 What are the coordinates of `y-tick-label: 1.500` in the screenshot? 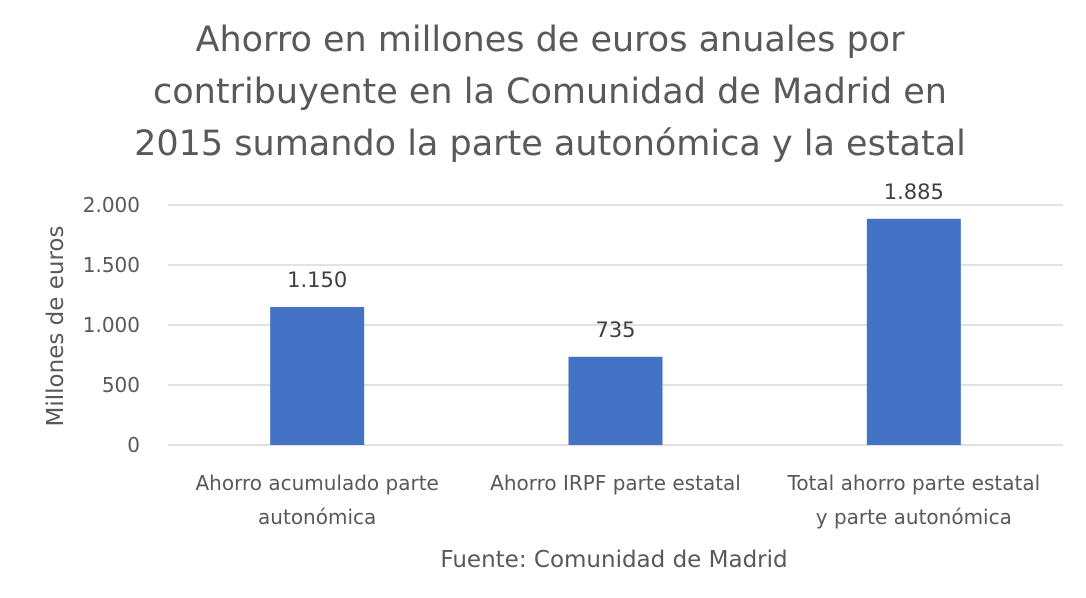 It's located at (111, 265).